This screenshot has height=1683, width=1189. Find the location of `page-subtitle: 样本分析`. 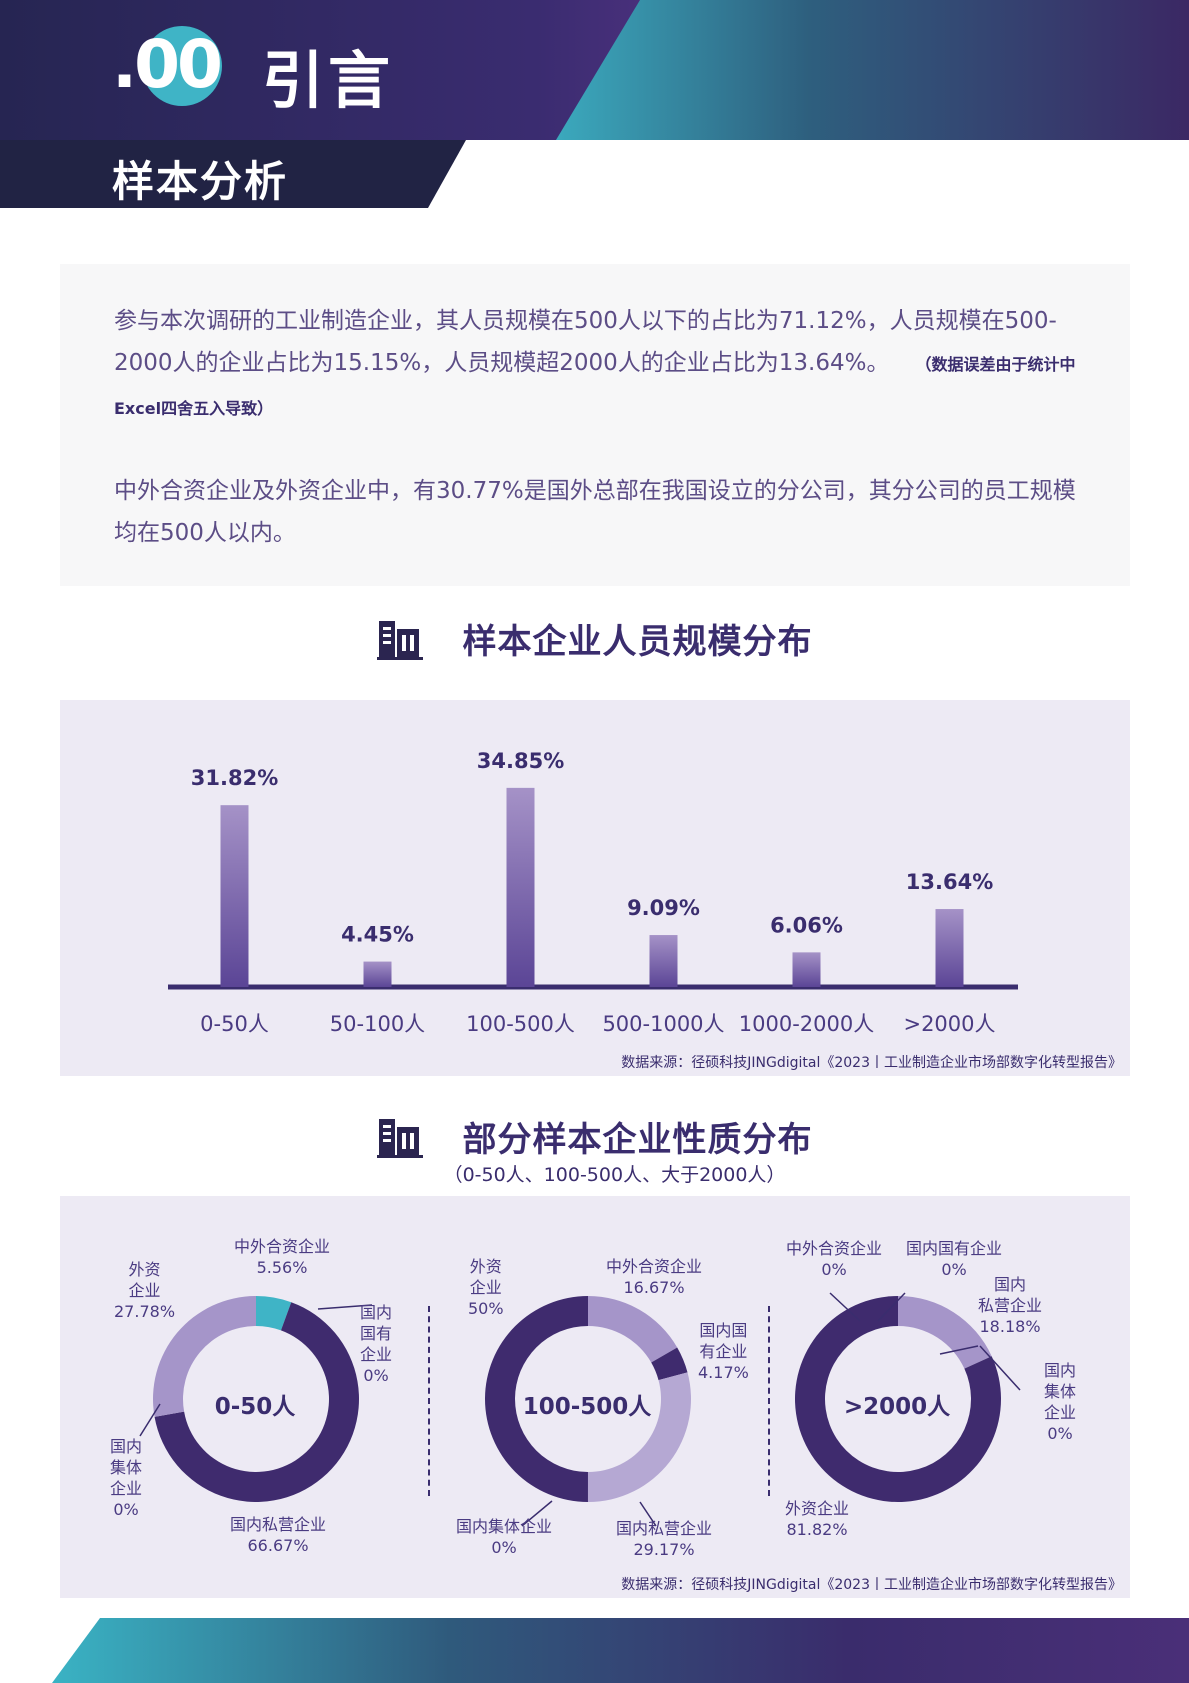

page-subtitle: 样本分析 is located at coordinates (200, 181).